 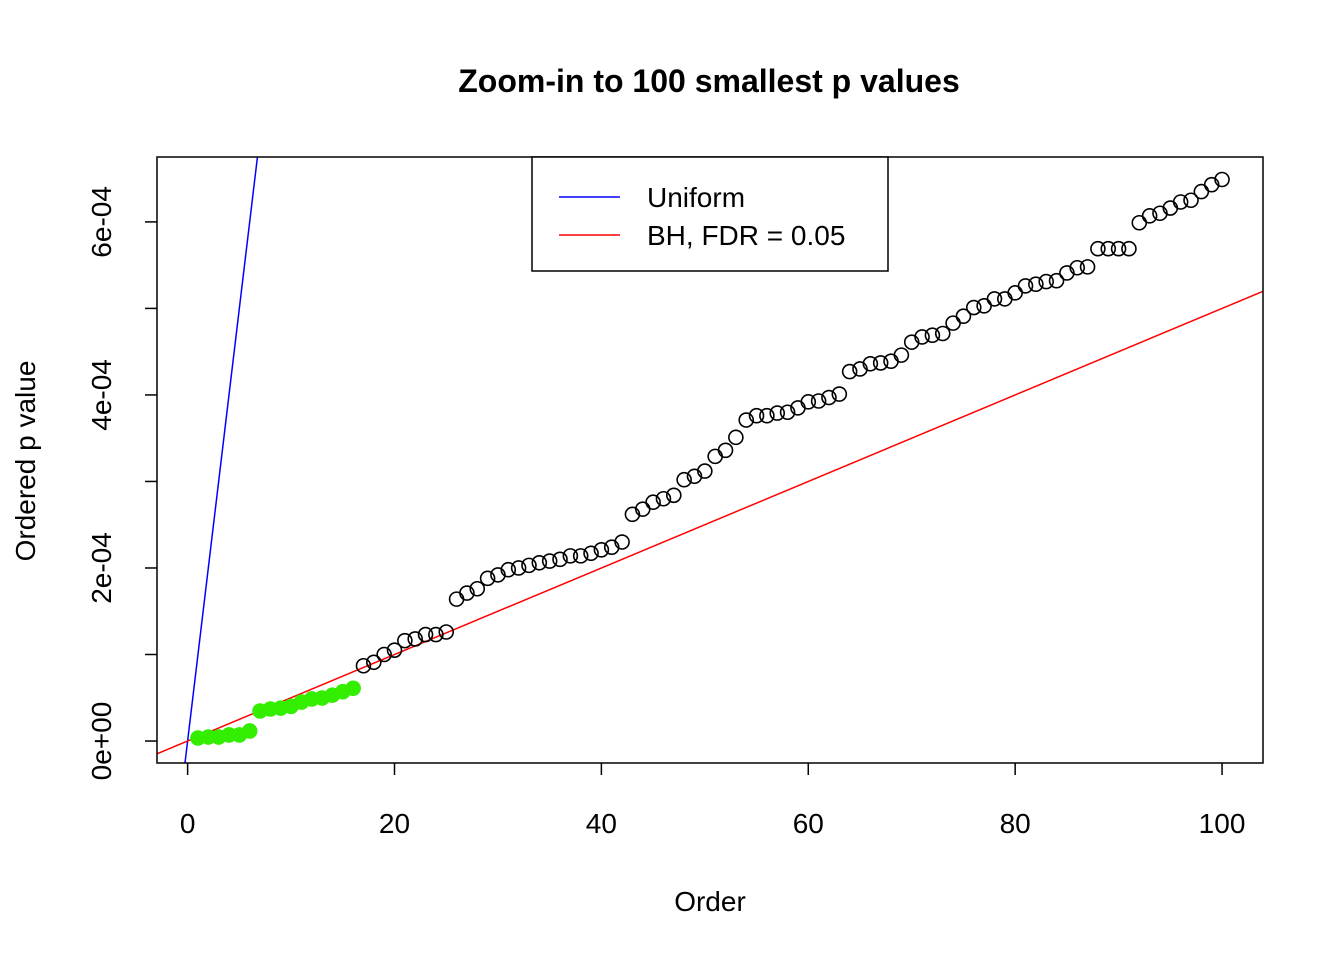 I want to click on y-tick-label: 4e-04, so click(x=101, y=395).